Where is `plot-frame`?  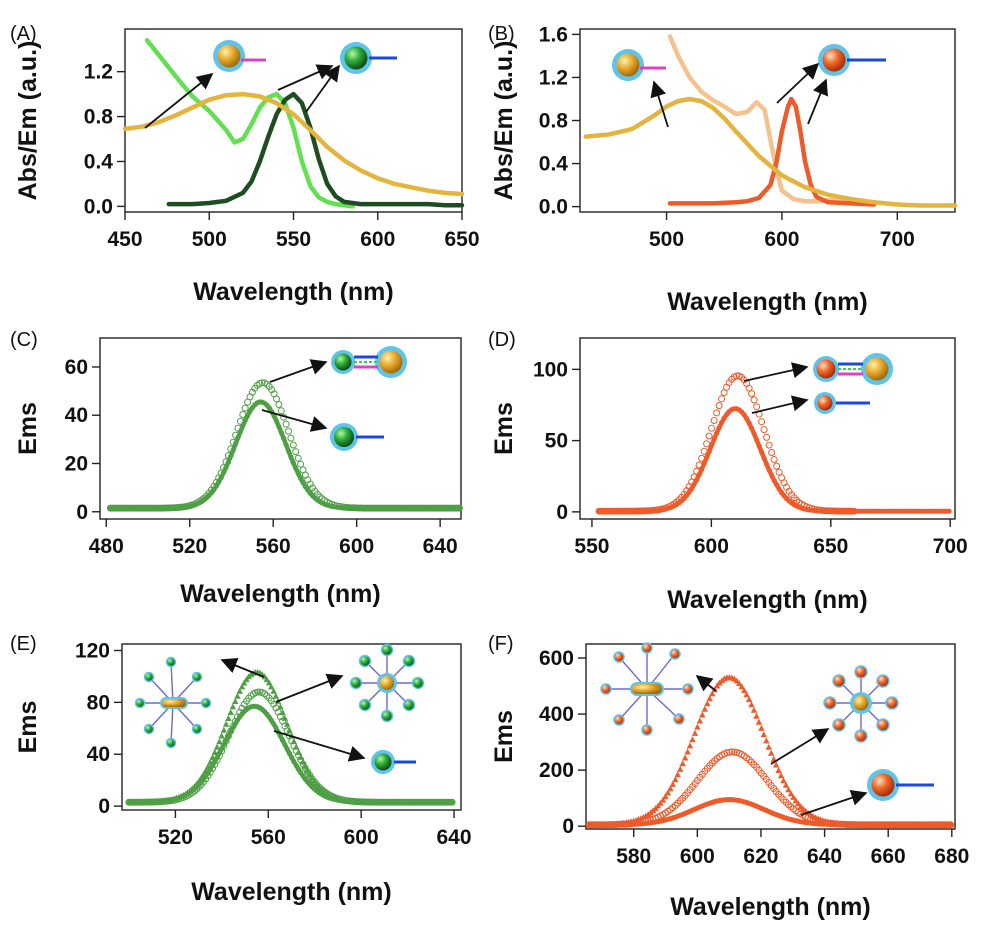 plot-frame is located at coordinates (293, 120).